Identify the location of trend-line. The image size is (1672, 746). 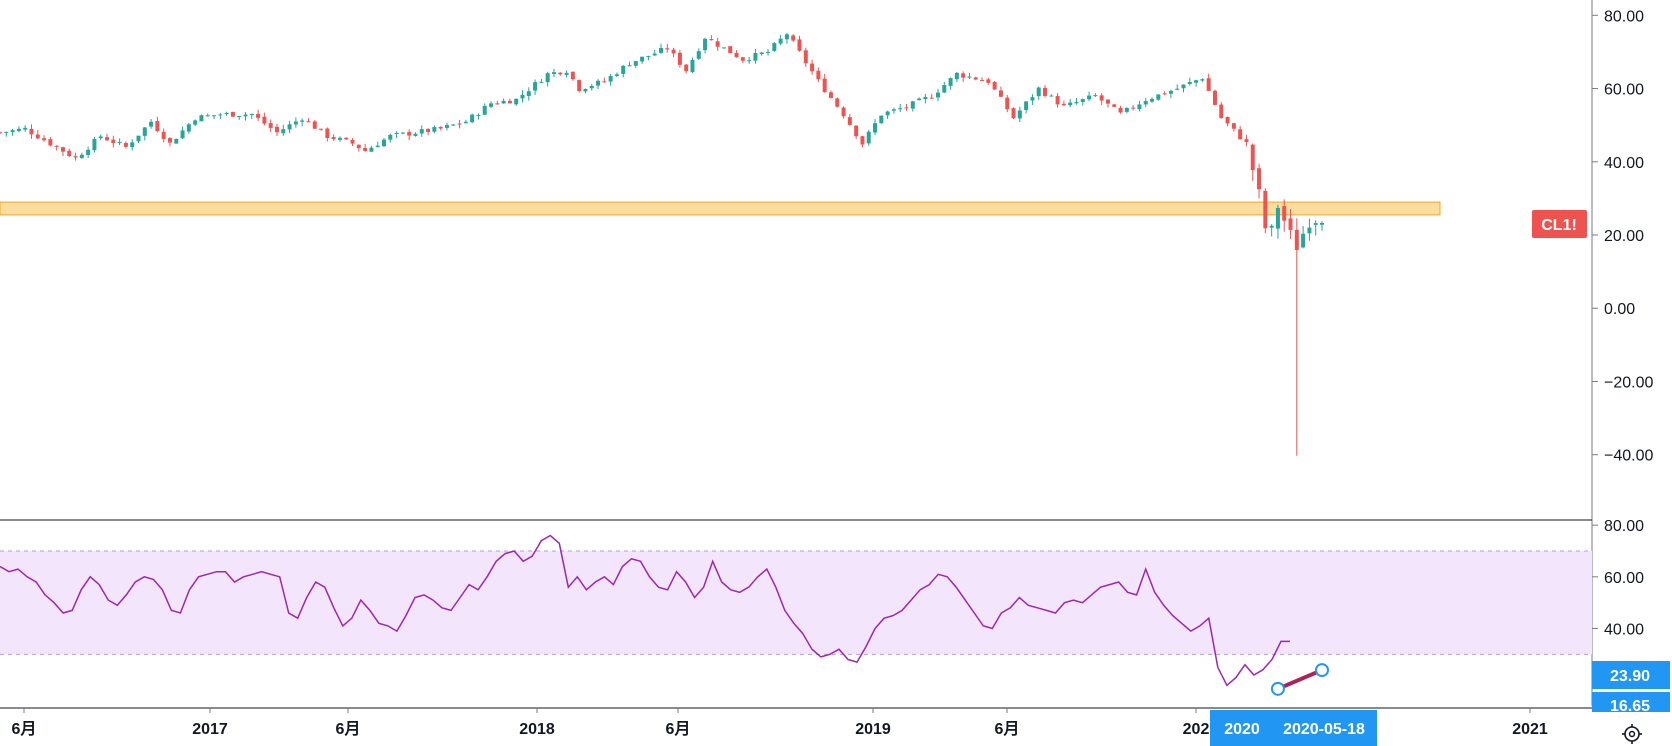
(1300, 679).